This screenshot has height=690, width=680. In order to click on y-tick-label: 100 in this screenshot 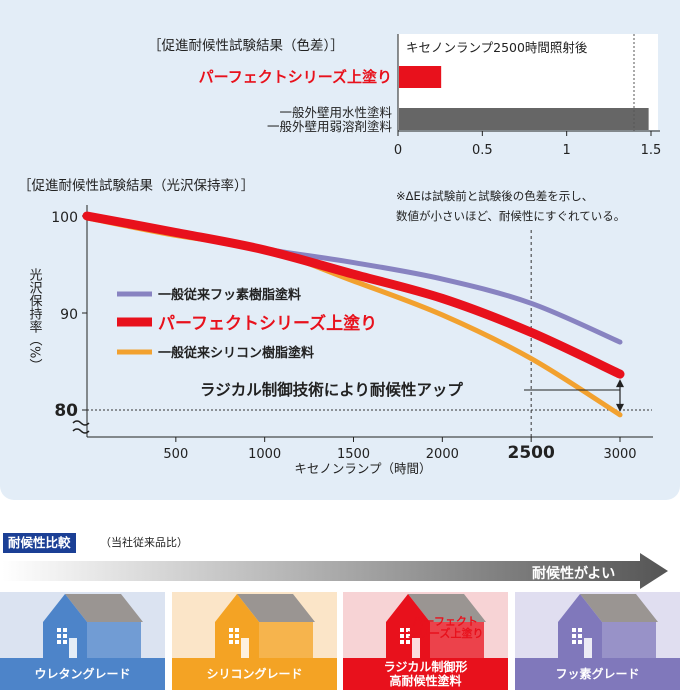, I will do `click(64, 218)`.